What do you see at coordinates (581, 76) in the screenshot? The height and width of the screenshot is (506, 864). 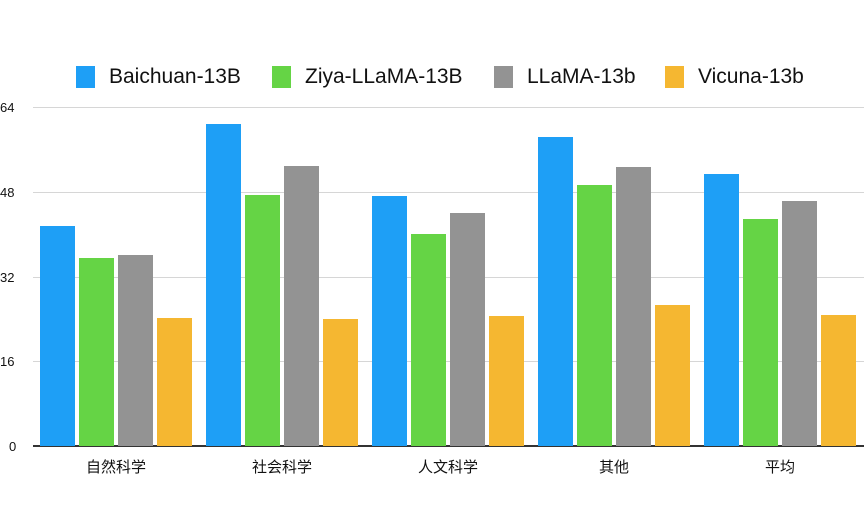 I see `legend-label: LLaMA-13b` at bounding box center [581, 76].